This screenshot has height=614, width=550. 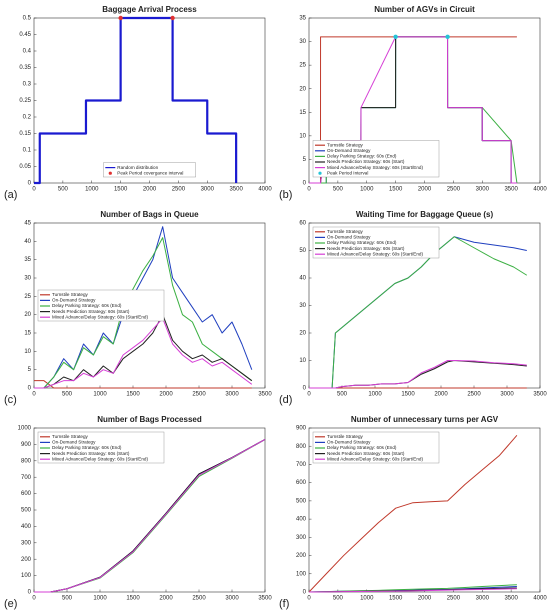 What do you see at coordinates (27, 118) in the screenshot?
I see `y-tick-label: 0.2` at bounding box center [27, 118].